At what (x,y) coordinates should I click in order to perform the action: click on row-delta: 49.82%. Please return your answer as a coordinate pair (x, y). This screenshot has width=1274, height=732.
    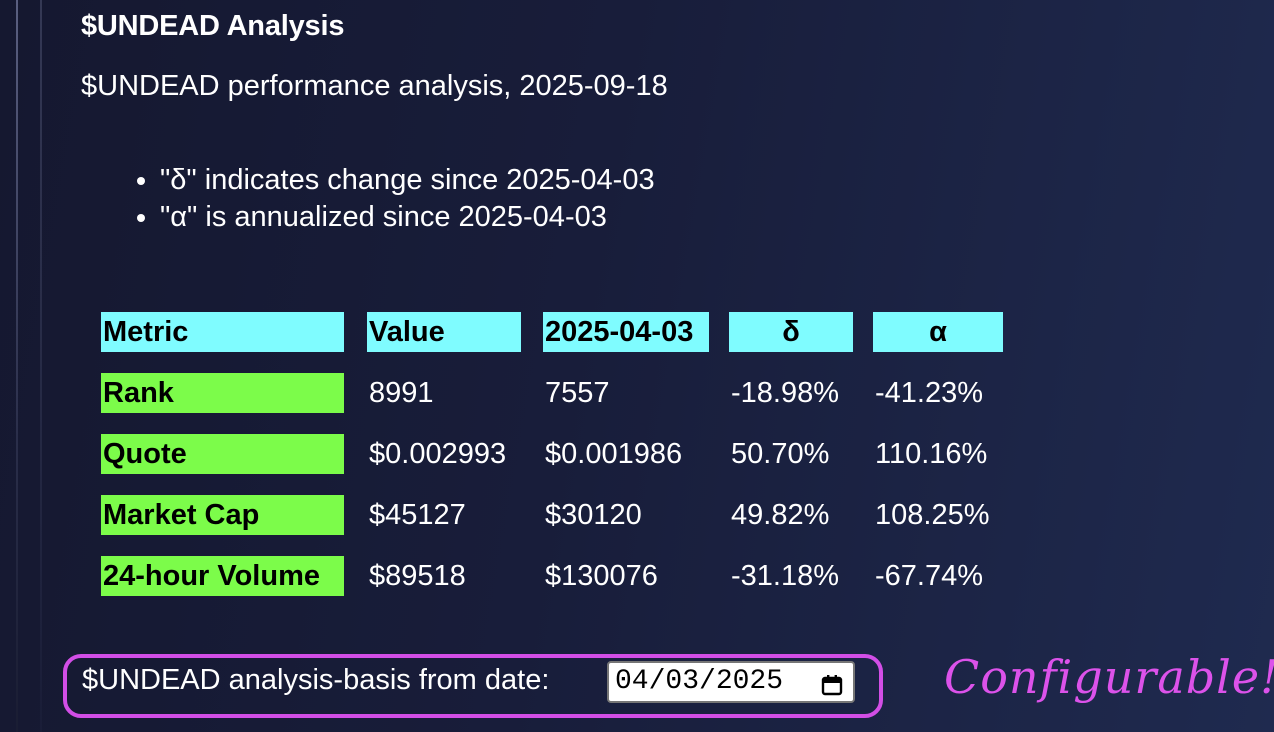
    Looking at the image, I should click on (780, 515).